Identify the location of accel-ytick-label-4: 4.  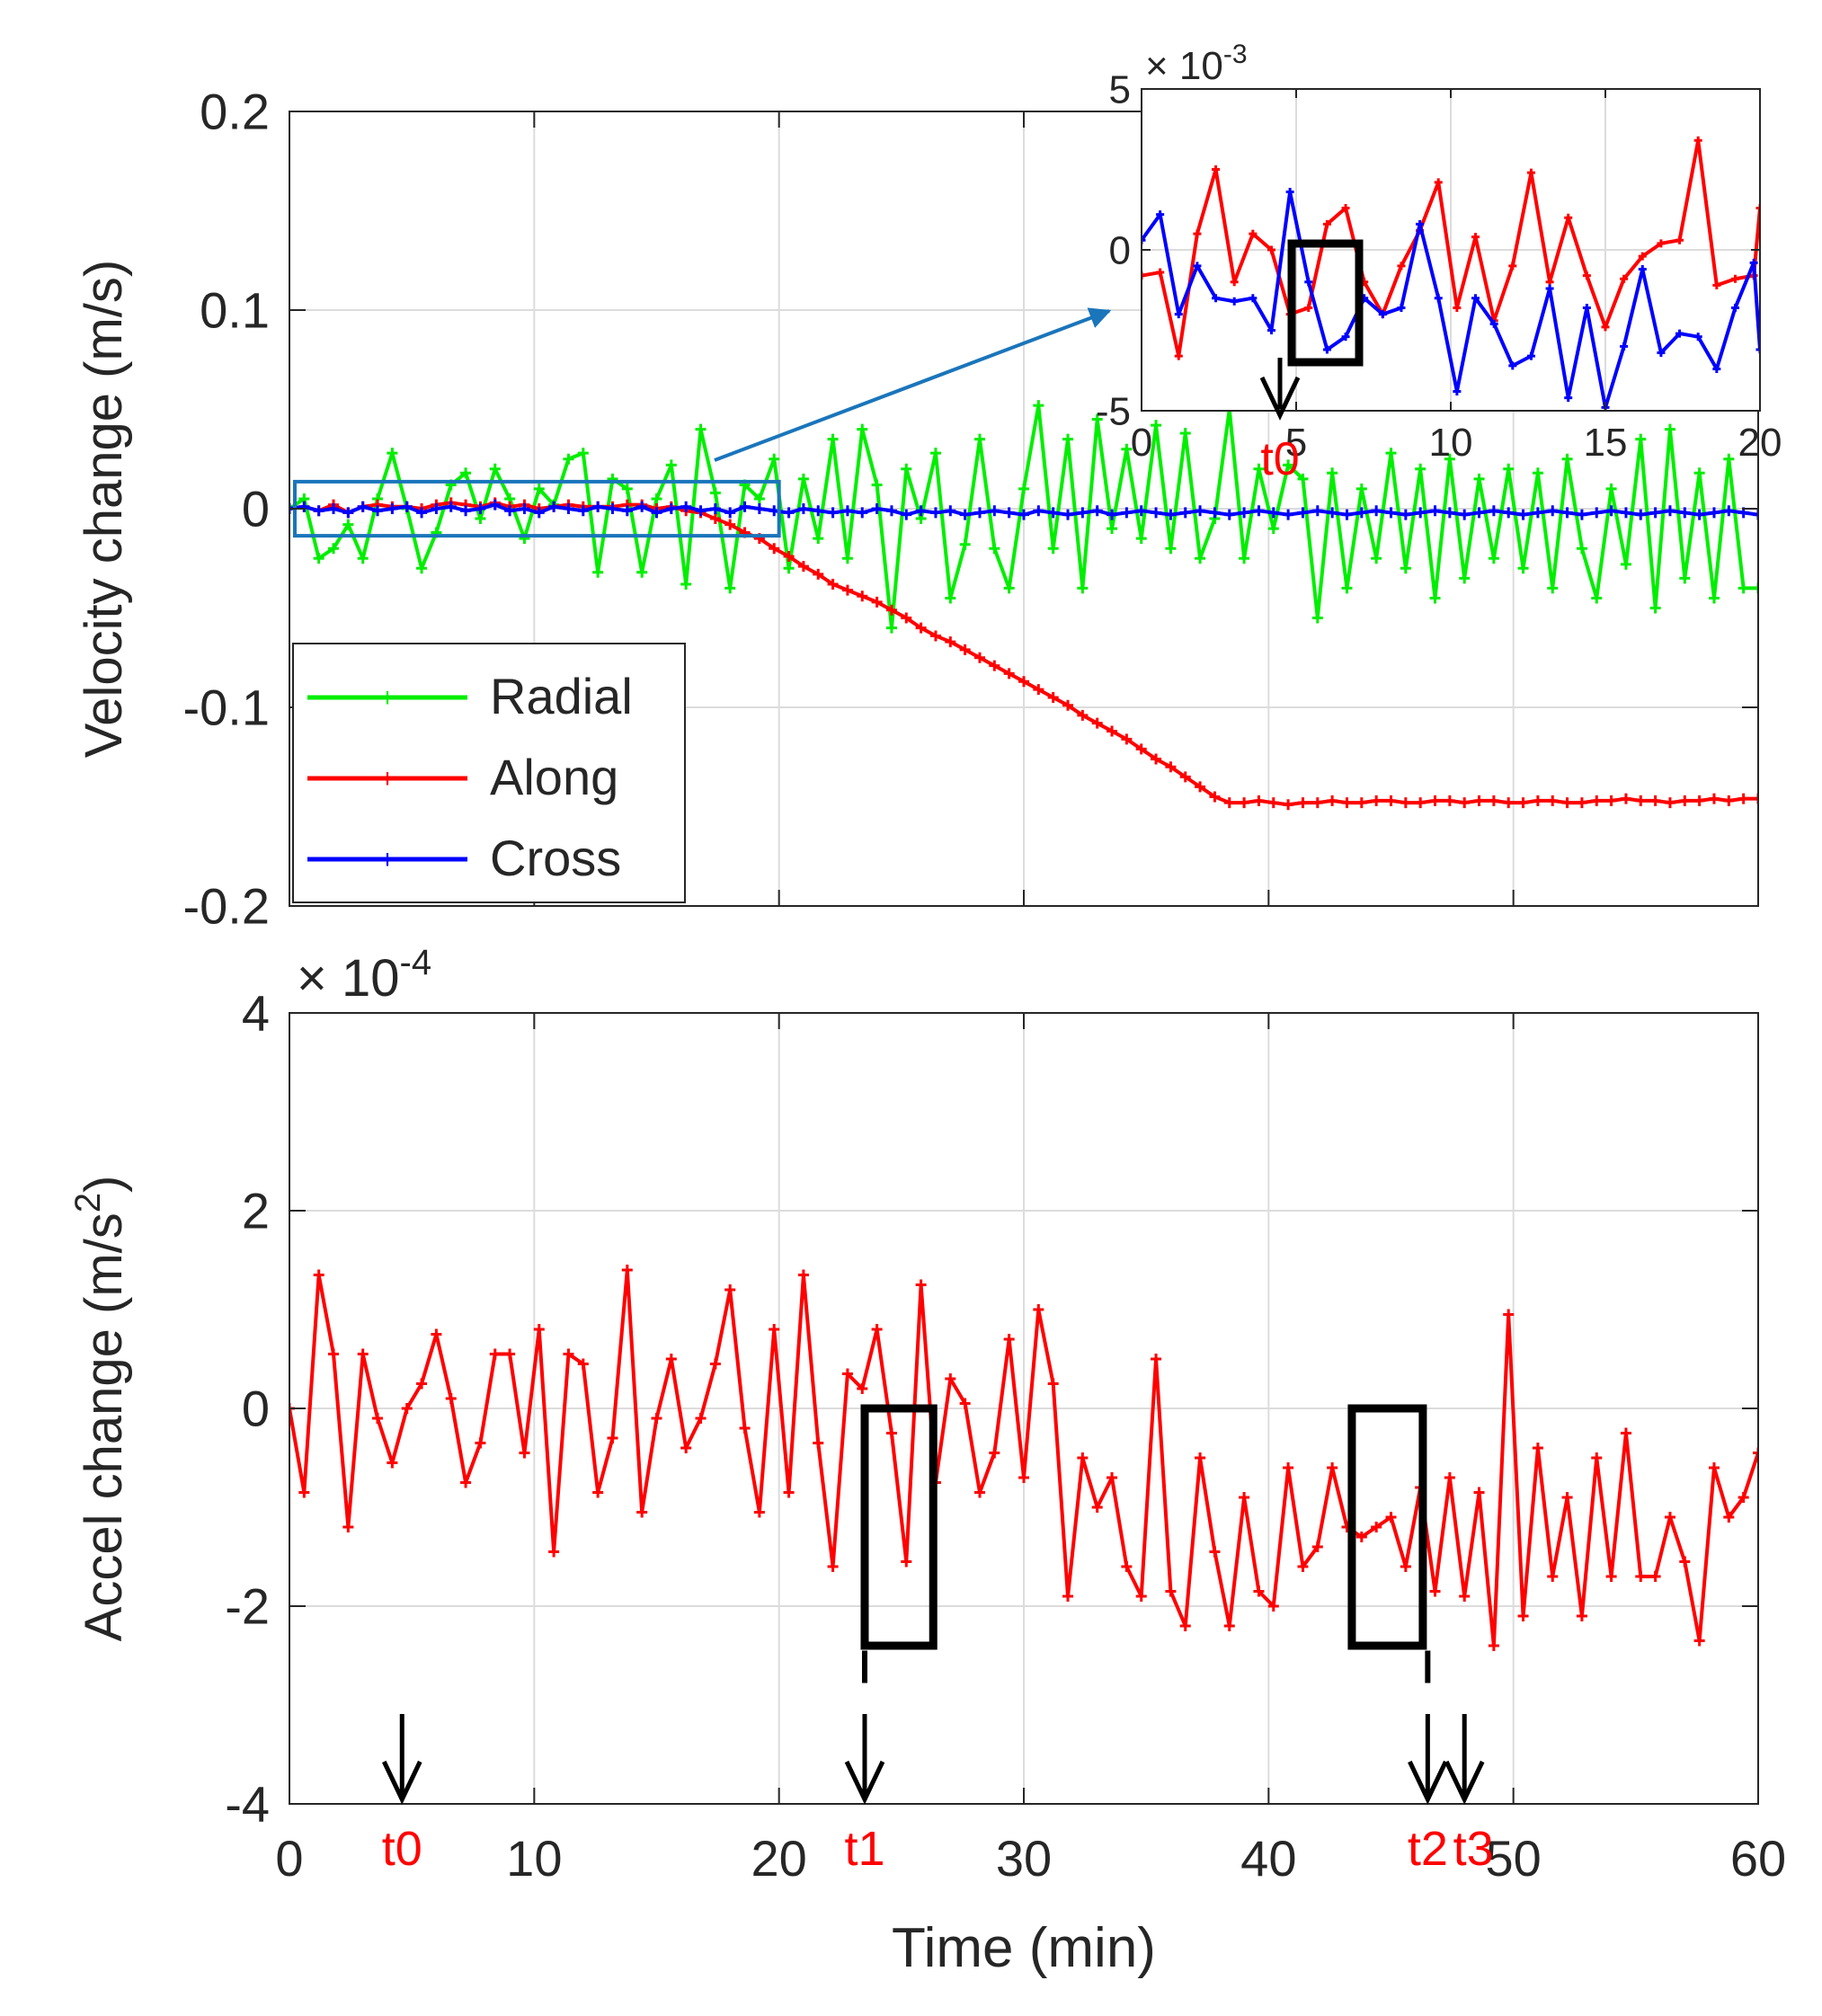
(256, 1013).